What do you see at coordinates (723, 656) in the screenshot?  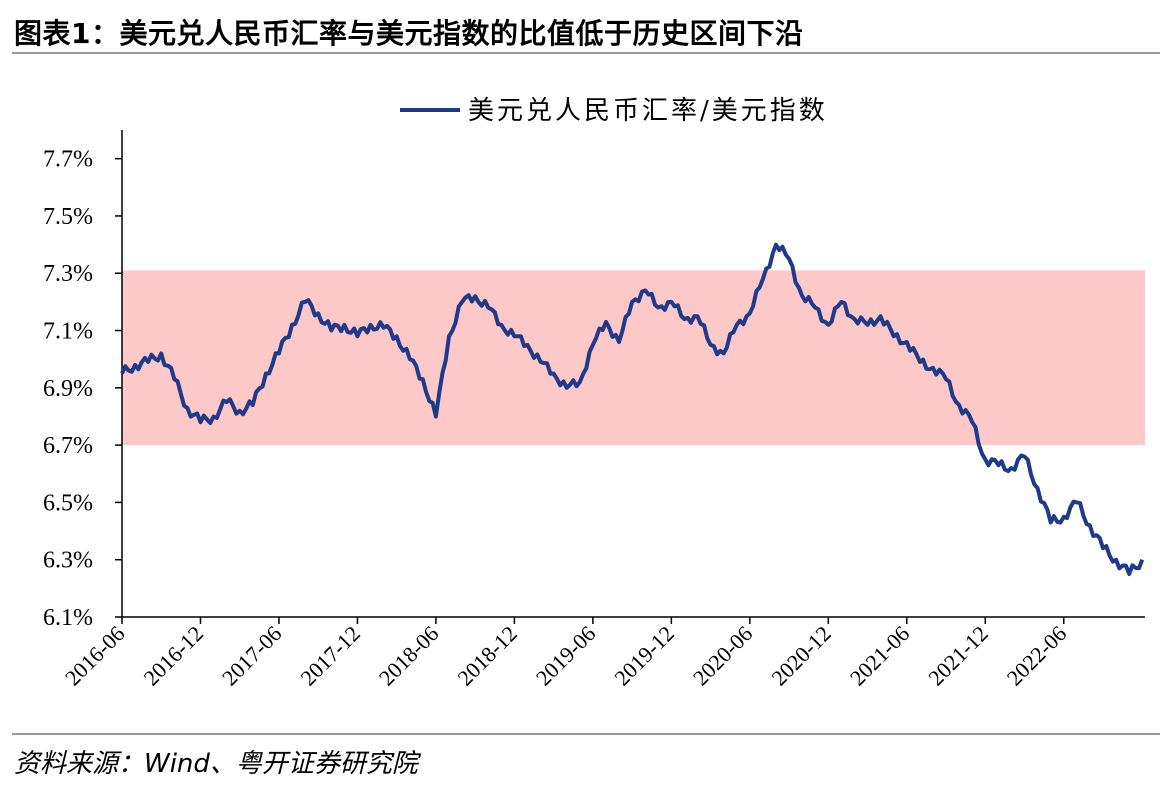 I see `x-tick-label: 2020-06` at bounding box center [723, 656].